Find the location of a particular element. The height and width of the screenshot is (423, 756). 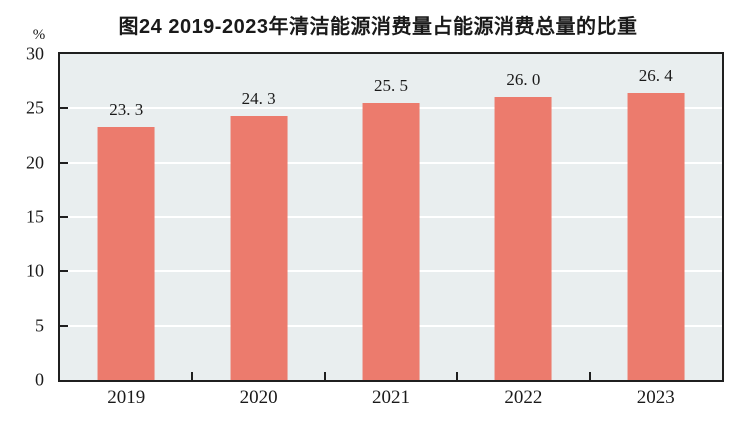

chart-title: 图24 2019-2023年清洁能源消费量占能源消费总量的比重 is located at coordinates (378, 27).